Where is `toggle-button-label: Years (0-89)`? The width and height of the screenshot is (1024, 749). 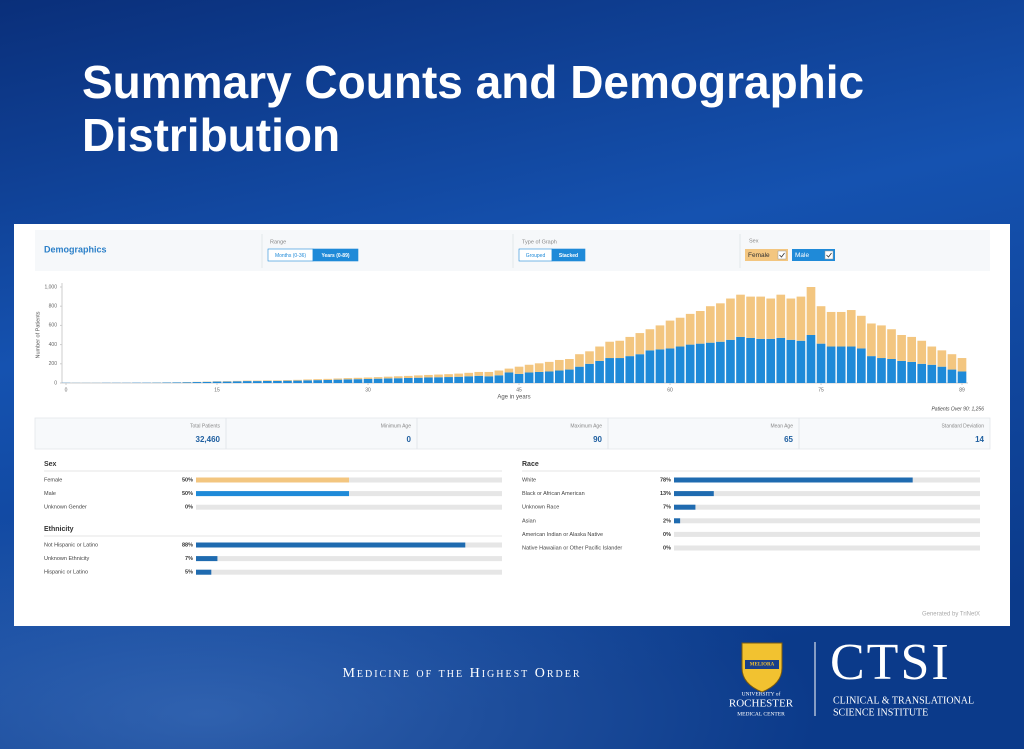 toggle-button-label: Years (0-89) is located at coordinates (335, 256).